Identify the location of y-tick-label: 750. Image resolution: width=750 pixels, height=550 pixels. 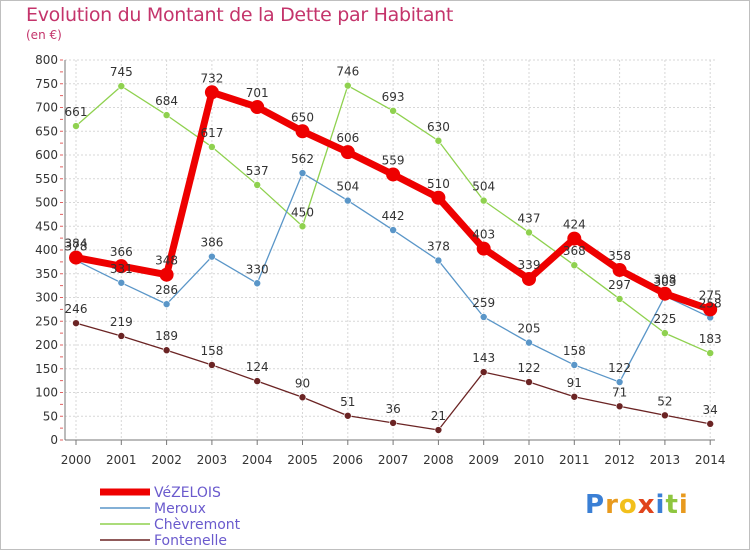
(46, 84).